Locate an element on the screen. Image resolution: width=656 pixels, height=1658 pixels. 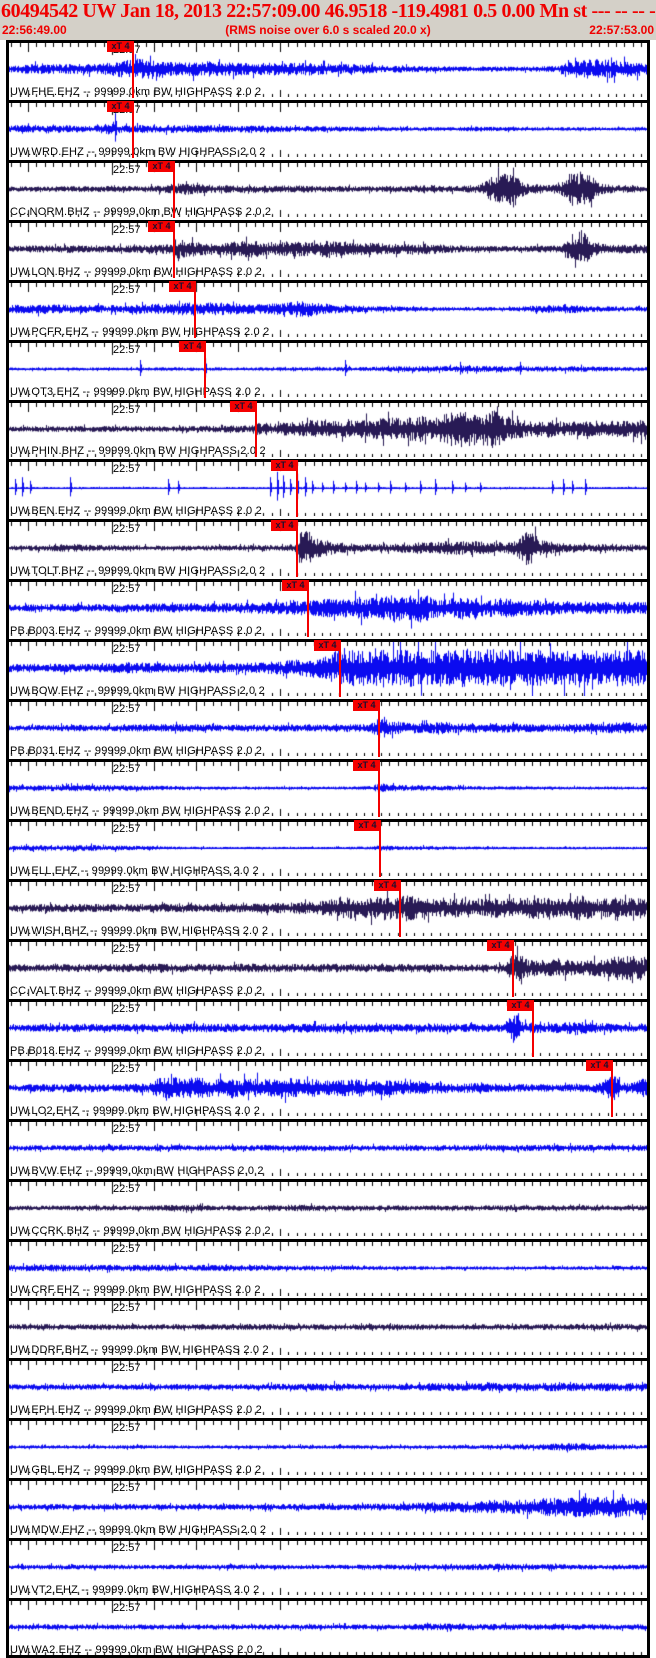
minute-label-CC.VALT.BHZ: 22:57 is located at coordinates (127, 948).